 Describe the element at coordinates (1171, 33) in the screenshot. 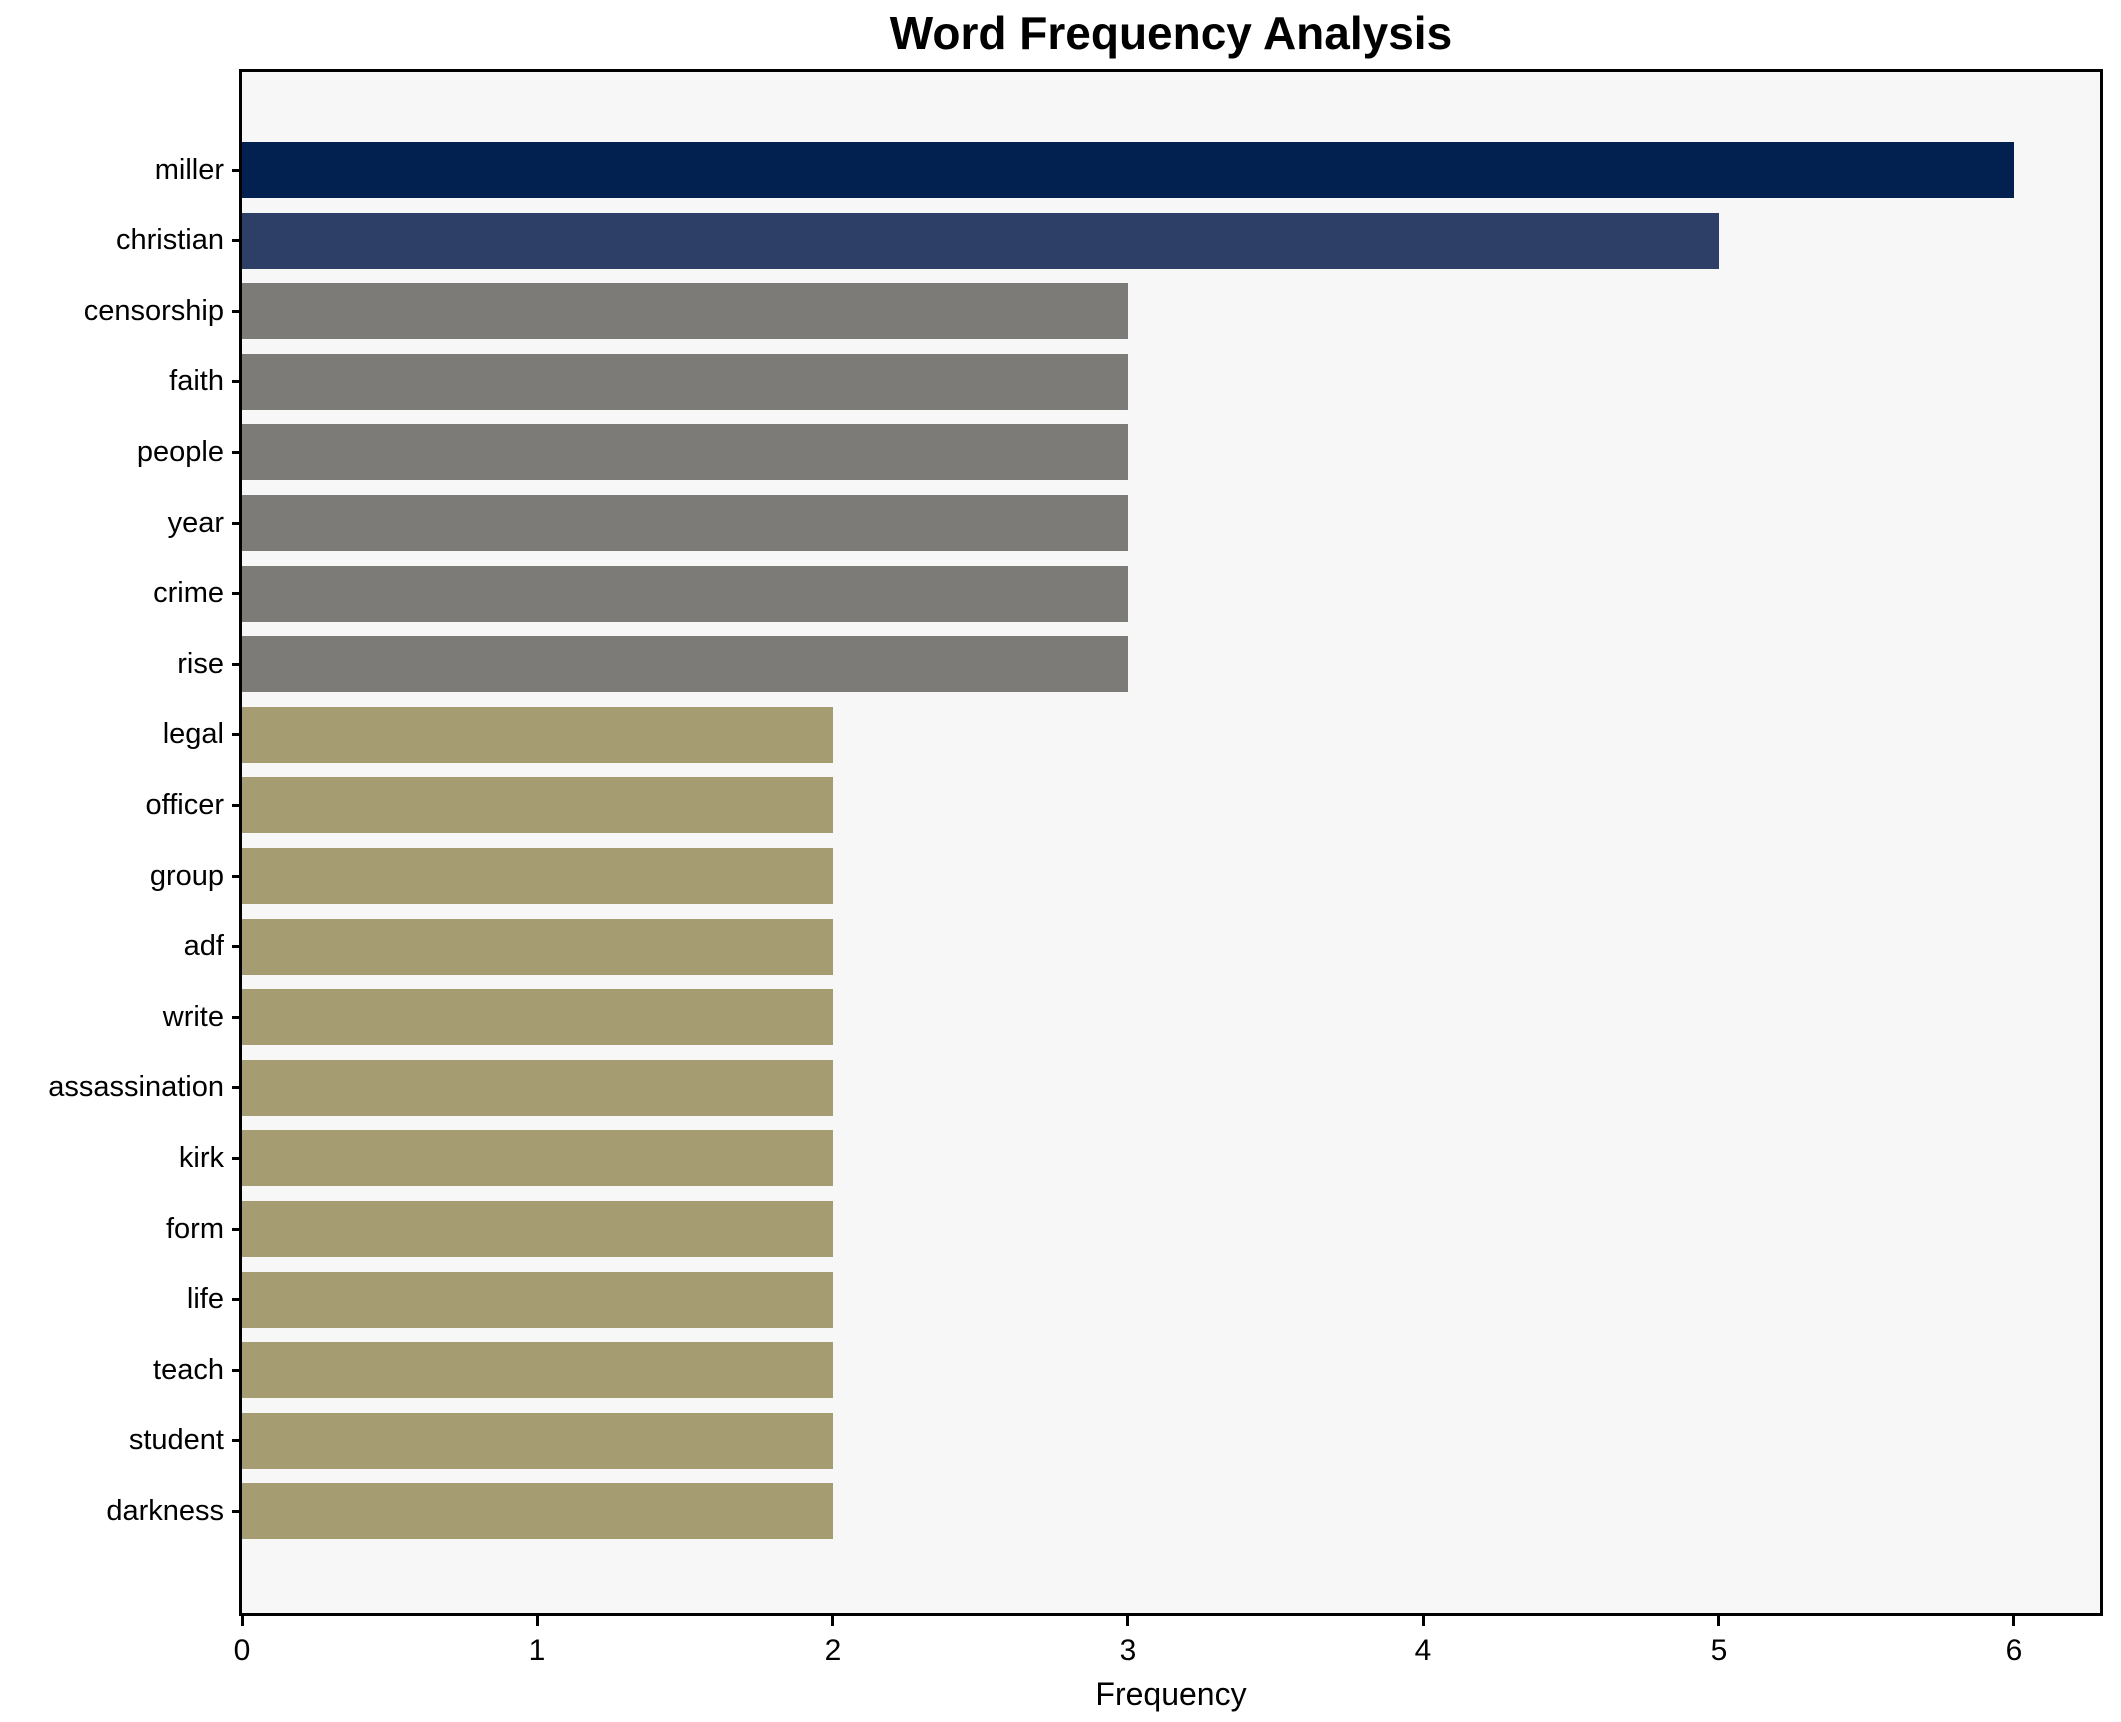

I see `chart-title: Word Frequency Analysis` at that location.